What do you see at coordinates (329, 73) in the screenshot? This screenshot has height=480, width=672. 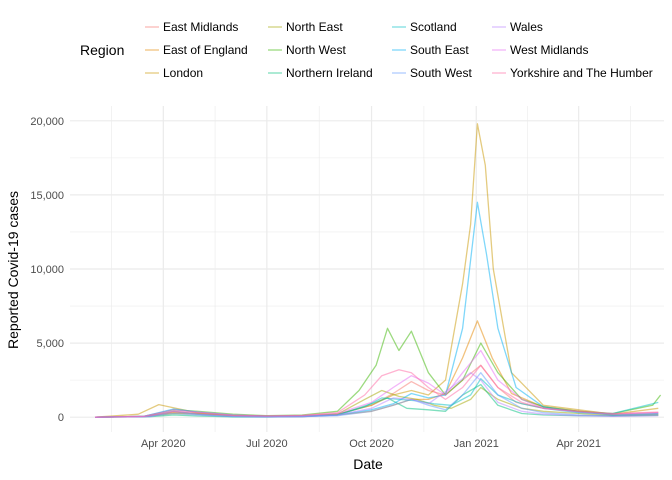 I see `legend-label: Northern Ireland` at bounding box center [329, 73].